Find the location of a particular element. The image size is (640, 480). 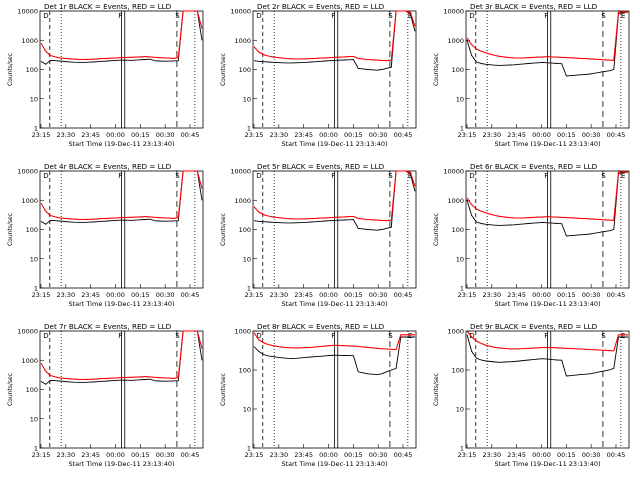

chart-title: Det 5r BLACK = Events, RED = LLD is located at coordinates (321, 166).